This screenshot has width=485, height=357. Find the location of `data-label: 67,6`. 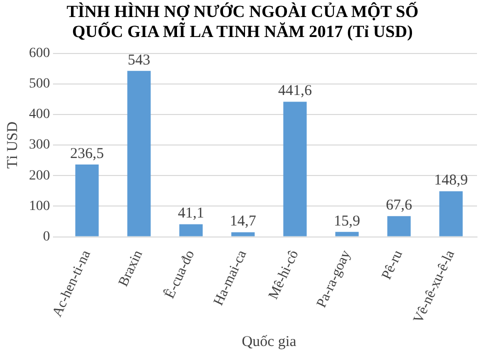

data-label: 67,6 is located at coordinates (399, 206).